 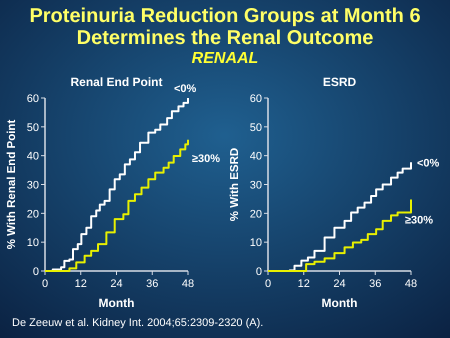 What do you see at coordinates (225, 58) in the screenshot?
I see `text: RENAAL` at bounding box center [225, 58].